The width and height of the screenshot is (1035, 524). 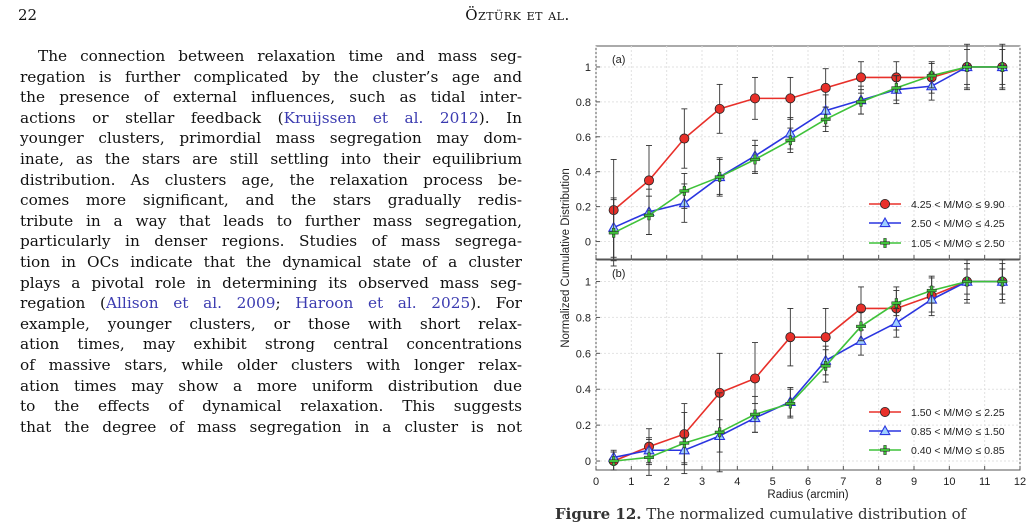 What do you see at coordinates (949, 482) in the screenshot?
I see `x-tick-label: 10` at bounding box center [949, 482].